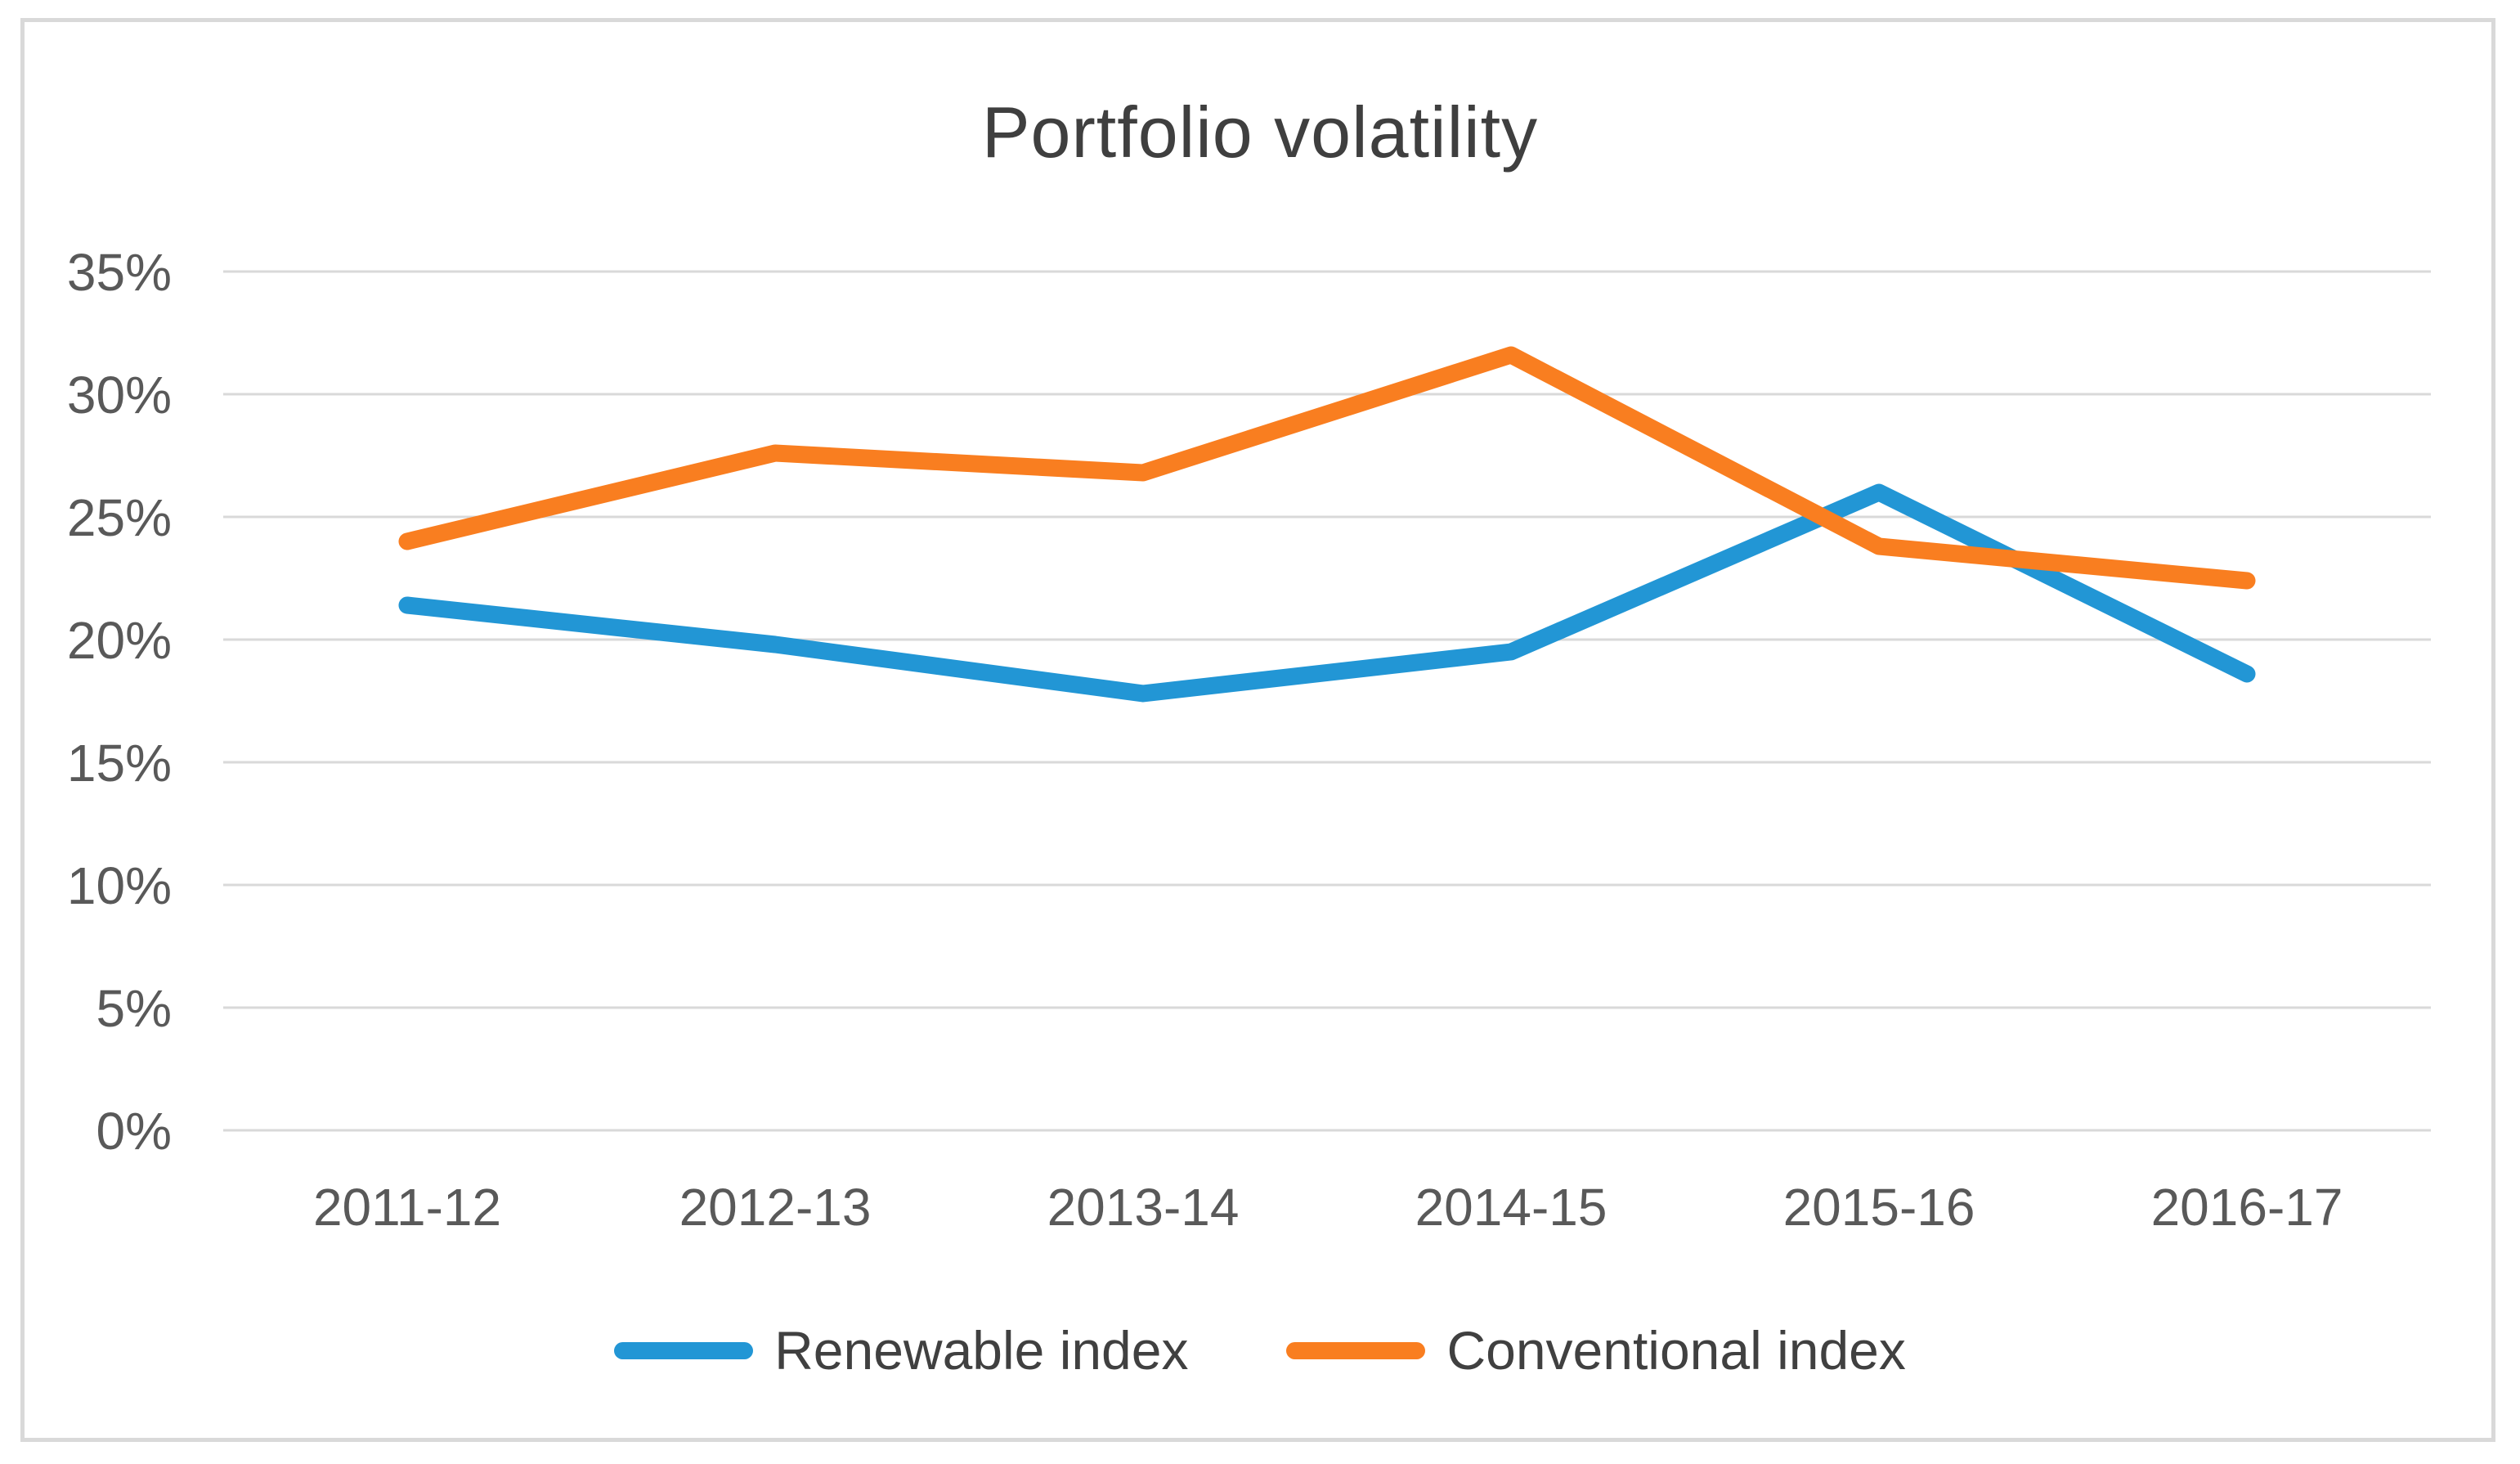 This screenshot has height=1464, width=2520. Describe the element at coordinates (407, 1207) in the screenshot. I see `x-tick-label: 2011-12` at that location.